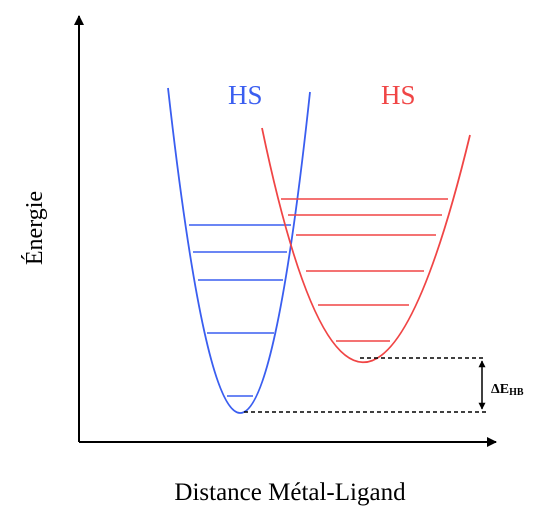 This screenshot has width=558, height=508. What do you see at coordinates (290, 492) in the screenshot?
I see `x-axis-label: Distance Métal-Ligand` at bounding box center [290, 492].